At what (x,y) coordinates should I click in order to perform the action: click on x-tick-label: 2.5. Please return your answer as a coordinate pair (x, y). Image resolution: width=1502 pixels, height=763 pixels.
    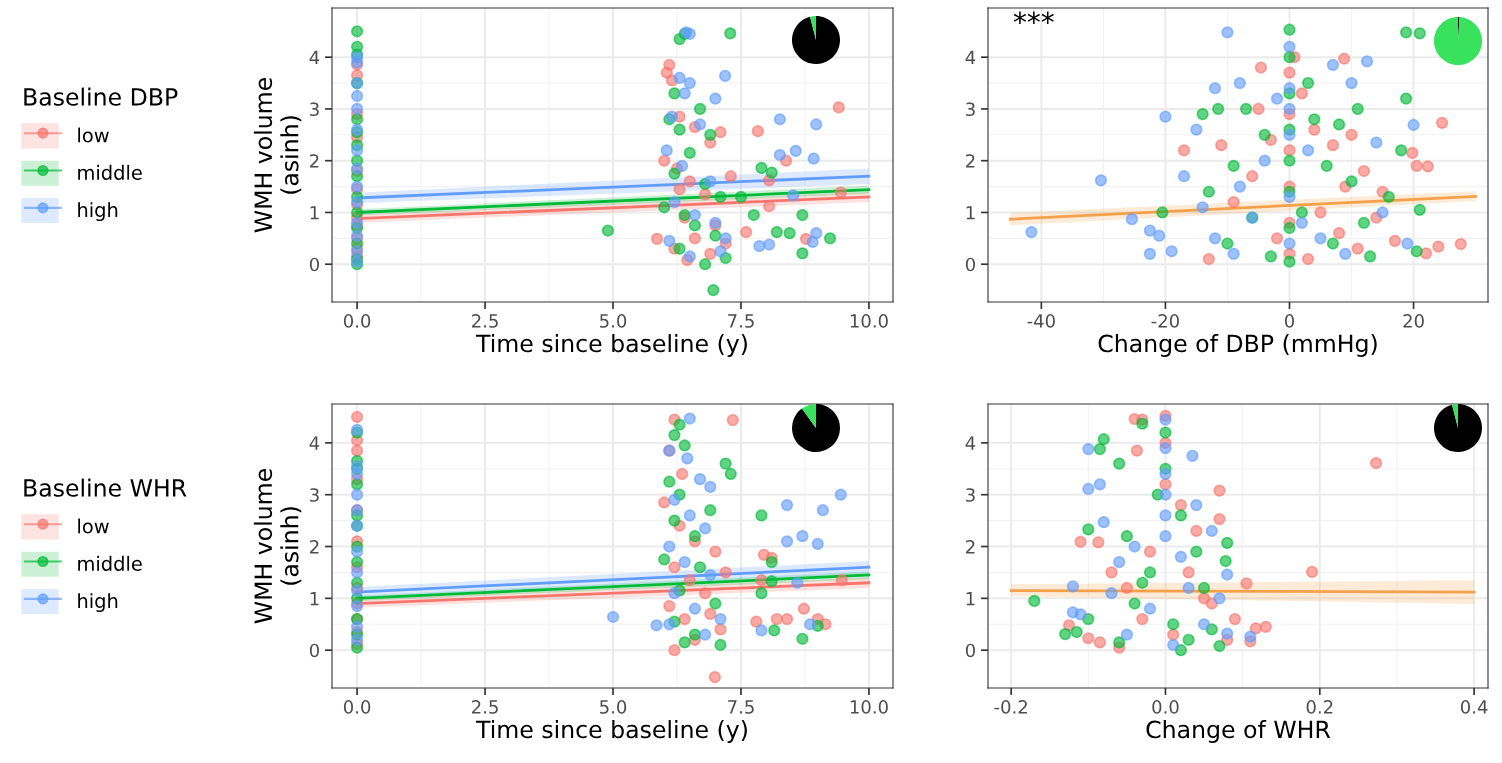
    Looking at the image, I should click on (485, 321).